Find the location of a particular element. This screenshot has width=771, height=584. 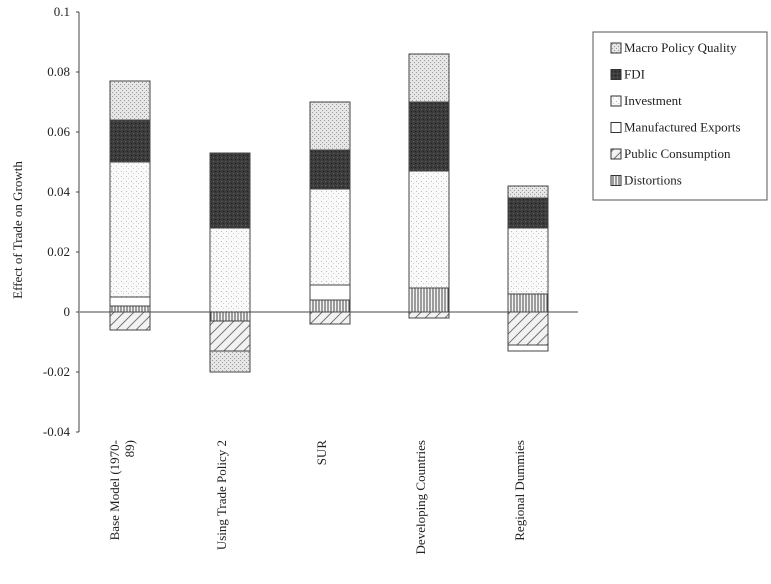

legend-label-manufactured-exports: Manufactured Exports is located at coordinates (682, 127).